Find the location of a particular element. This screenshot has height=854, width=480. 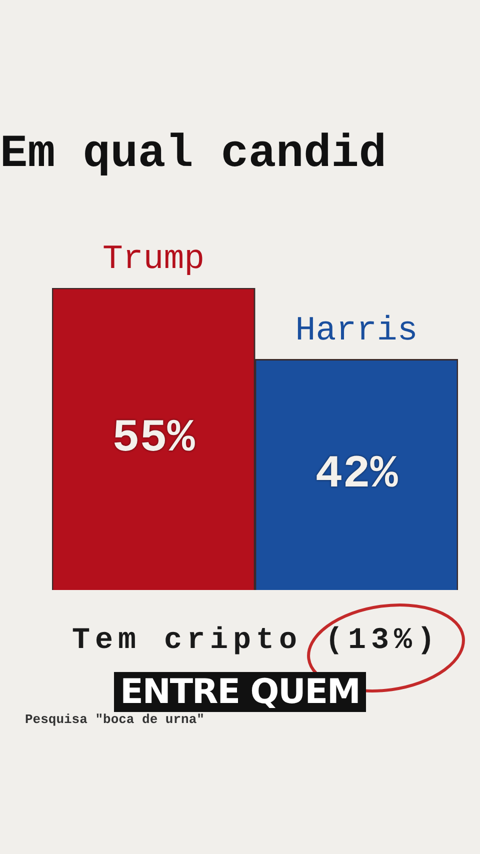

text: Tem cripto (13%) is located at coordinates (256, 641).